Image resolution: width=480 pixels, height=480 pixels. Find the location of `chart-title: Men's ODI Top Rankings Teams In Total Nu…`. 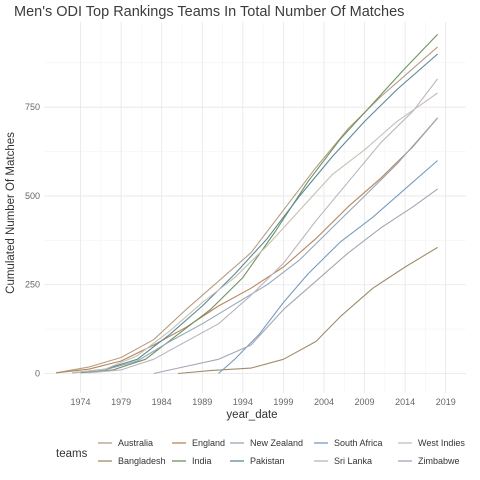

chart-title: Men's ODI Top Rankings Teams In Total Nu… is located at coordinates (209, 12).